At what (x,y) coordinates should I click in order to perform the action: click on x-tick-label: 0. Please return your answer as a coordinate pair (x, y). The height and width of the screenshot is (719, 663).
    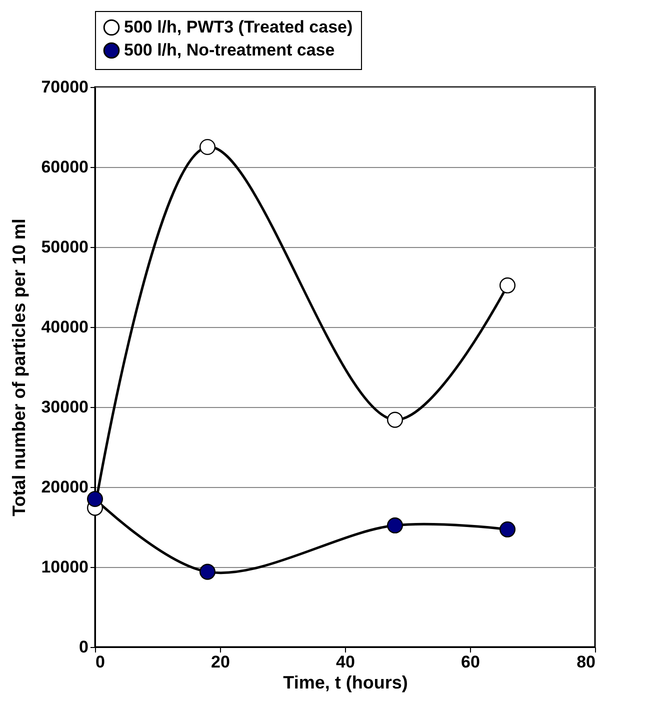
    Looking at the image, I should click on (100, 662).